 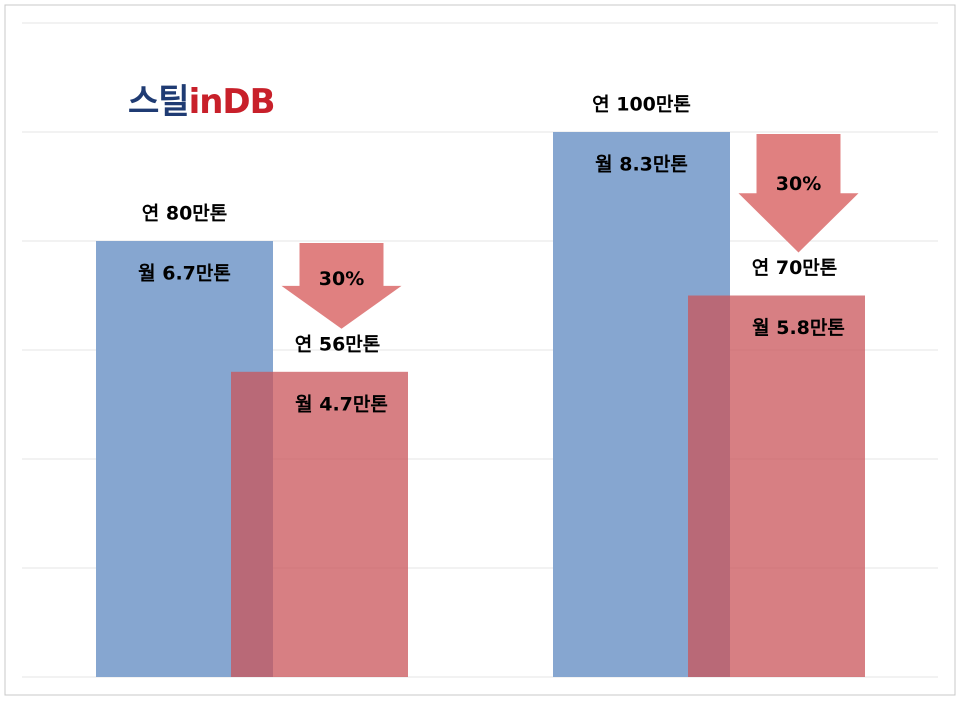 I want to click on logo-part: DB, so click(x=248, y=102).